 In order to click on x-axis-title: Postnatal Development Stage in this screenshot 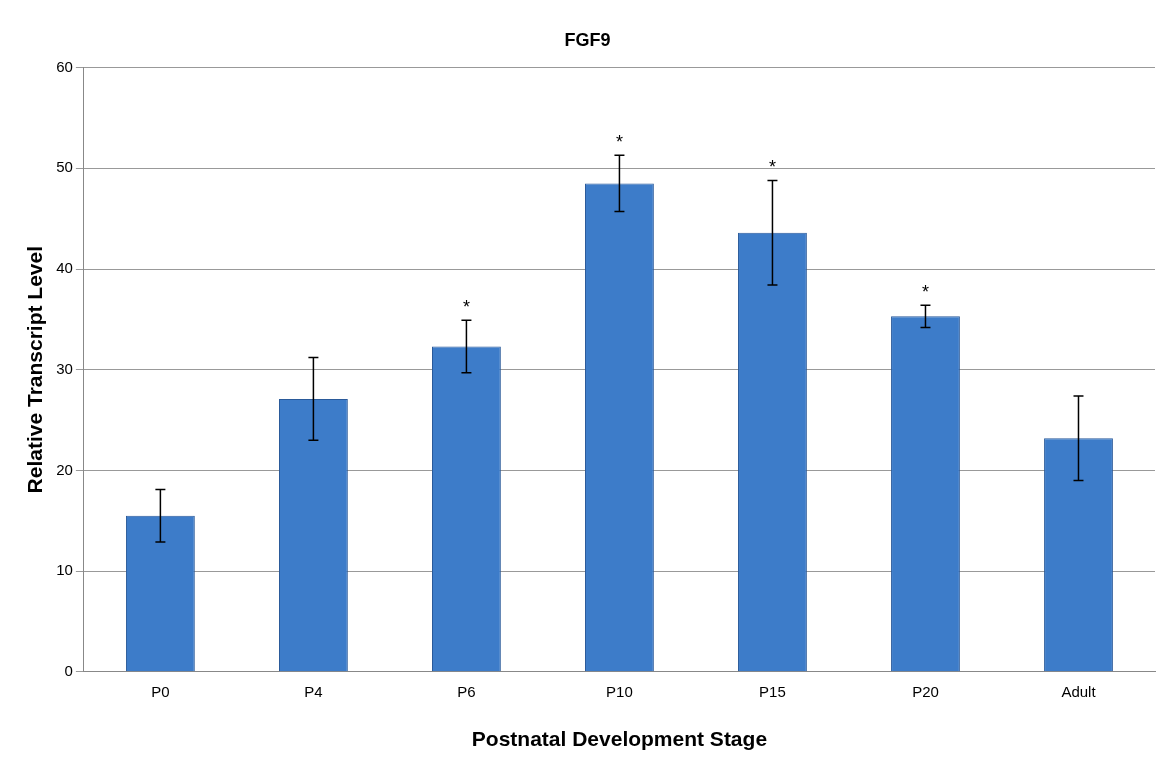, I will do `click(619, 739)`.